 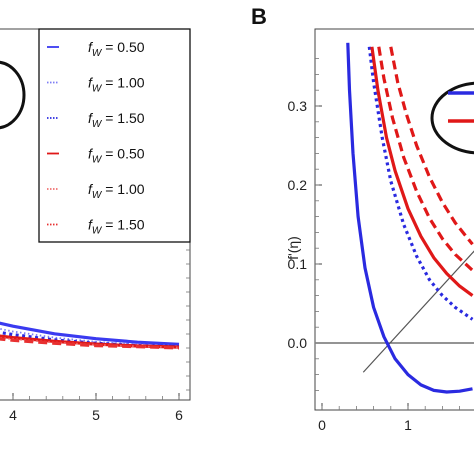 What do you see at coordinates (116, 227) in the screenshot?
I see `legend-label-6: fW = 1.50` at bounding box center [116, 227].